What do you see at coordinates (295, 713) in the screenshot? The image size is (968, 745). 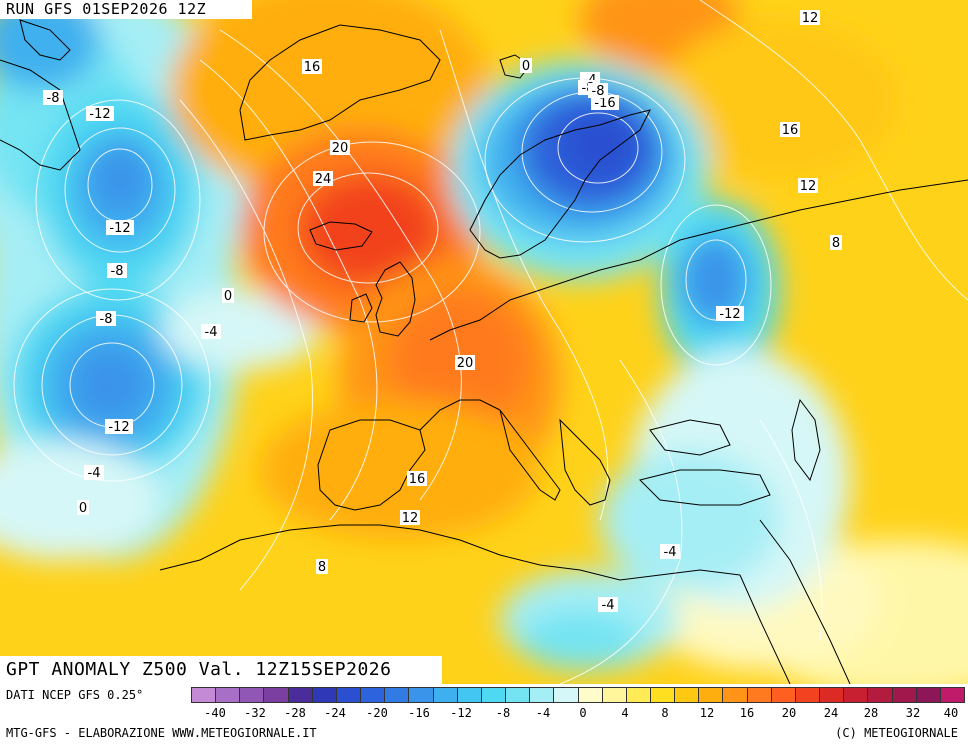 I see `scale-tick-label: -28` at bounding box center [295, 713].